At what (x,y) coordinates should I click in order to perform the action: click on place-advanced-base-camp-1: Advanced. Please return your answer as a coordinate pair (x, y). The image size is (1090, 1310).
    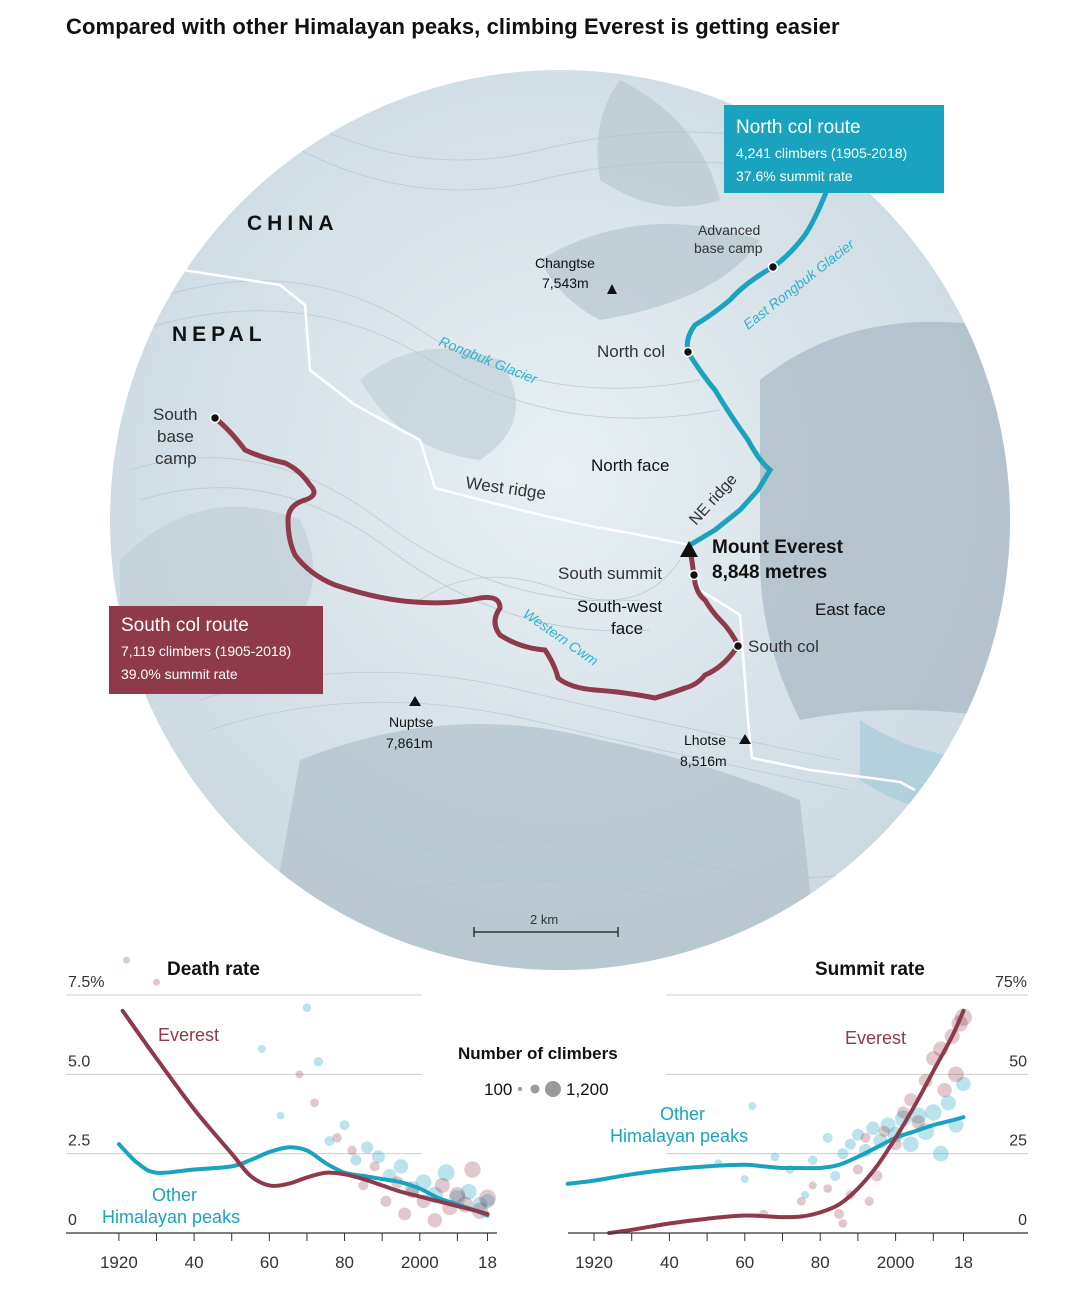
    Looking at the image, I should click on (729, 230).